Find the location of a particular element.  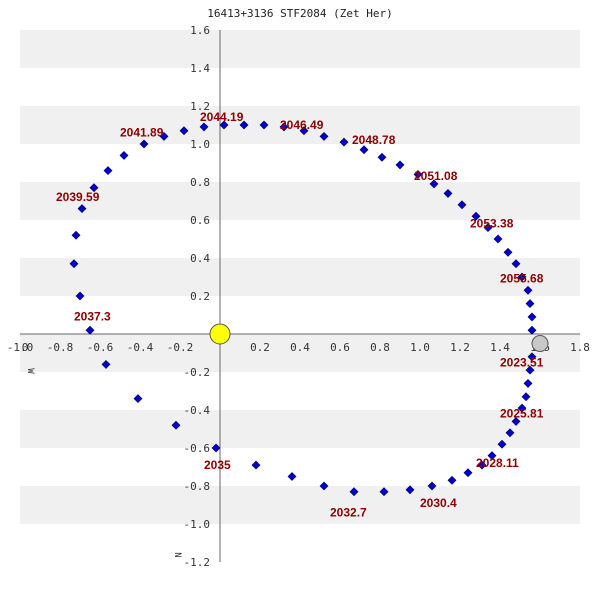

x-tick-label: 1.4 is located at coordinates (500, 347).